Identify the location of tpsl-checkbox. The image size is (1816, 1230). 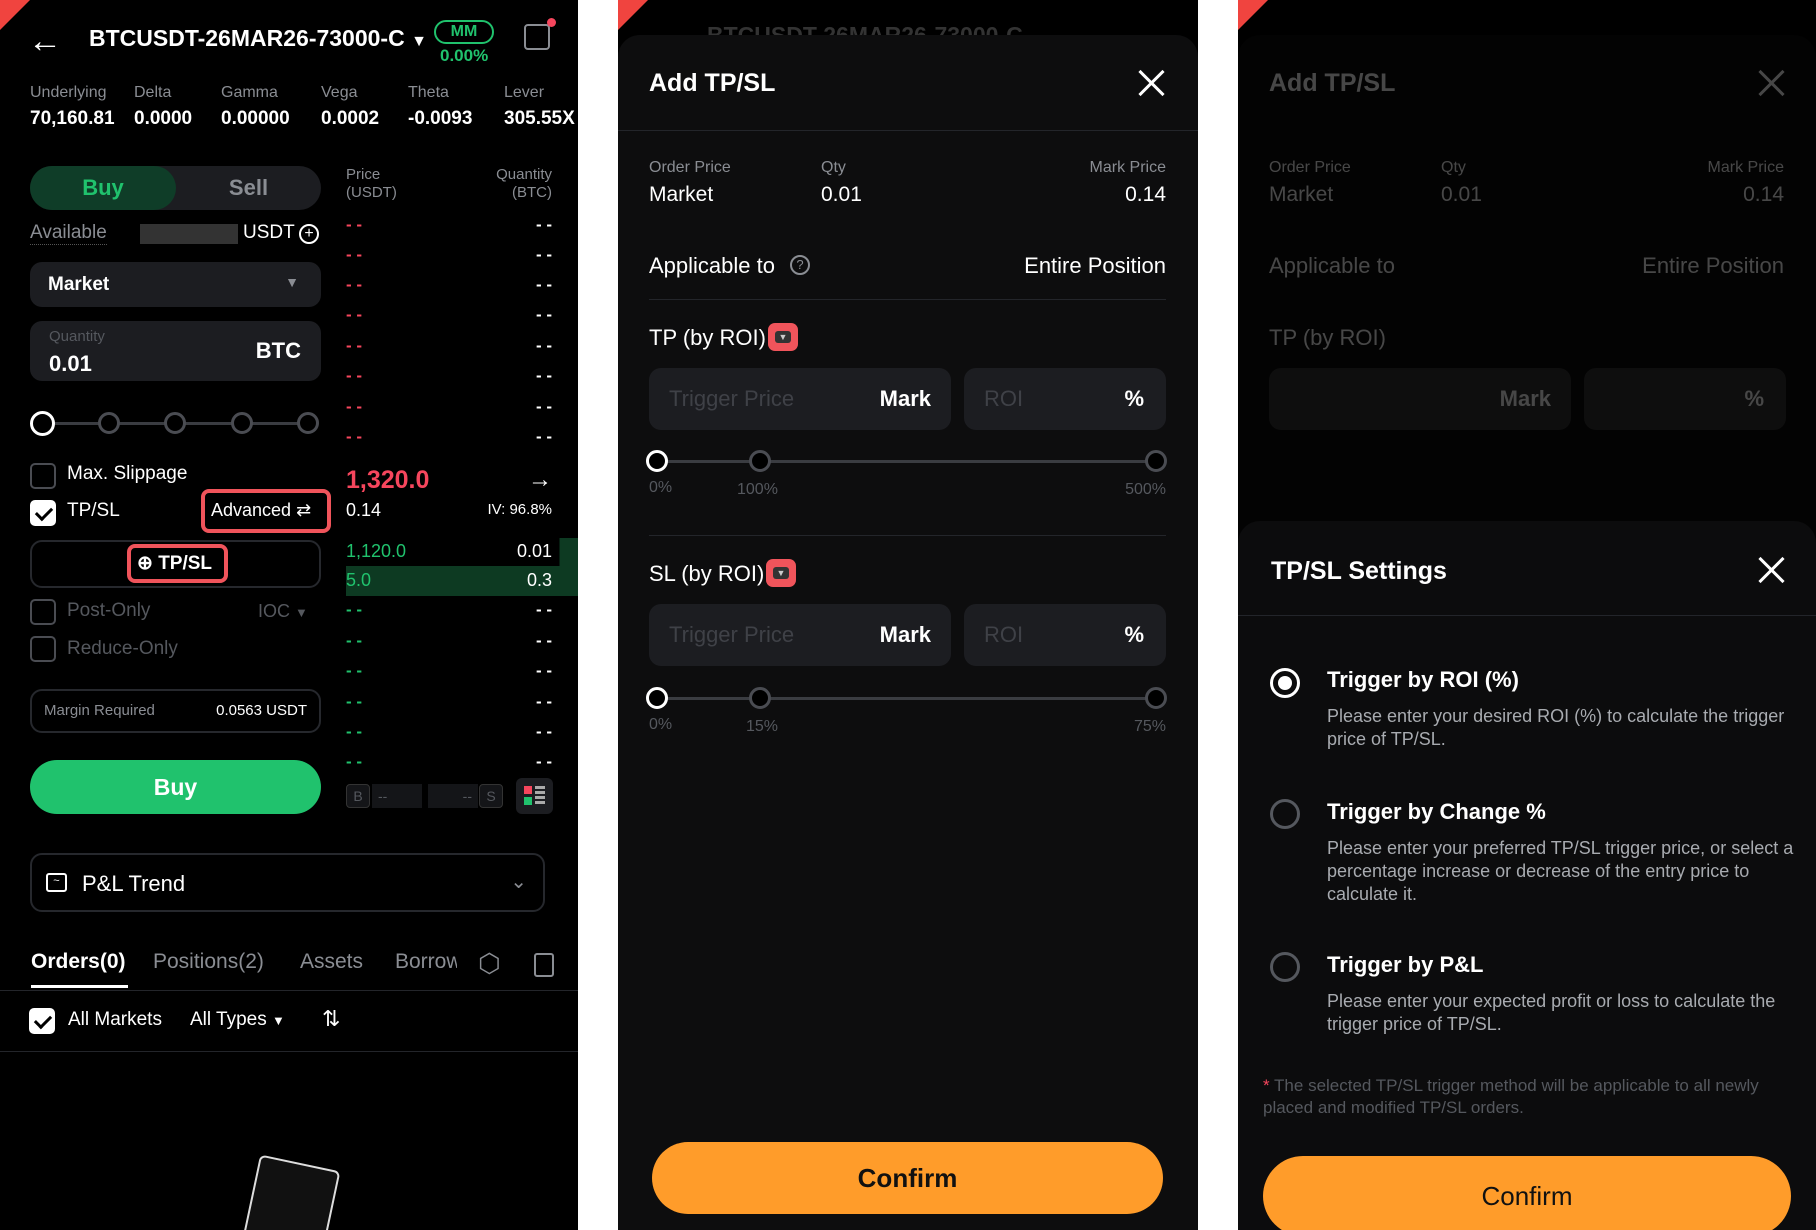
(43, 513).